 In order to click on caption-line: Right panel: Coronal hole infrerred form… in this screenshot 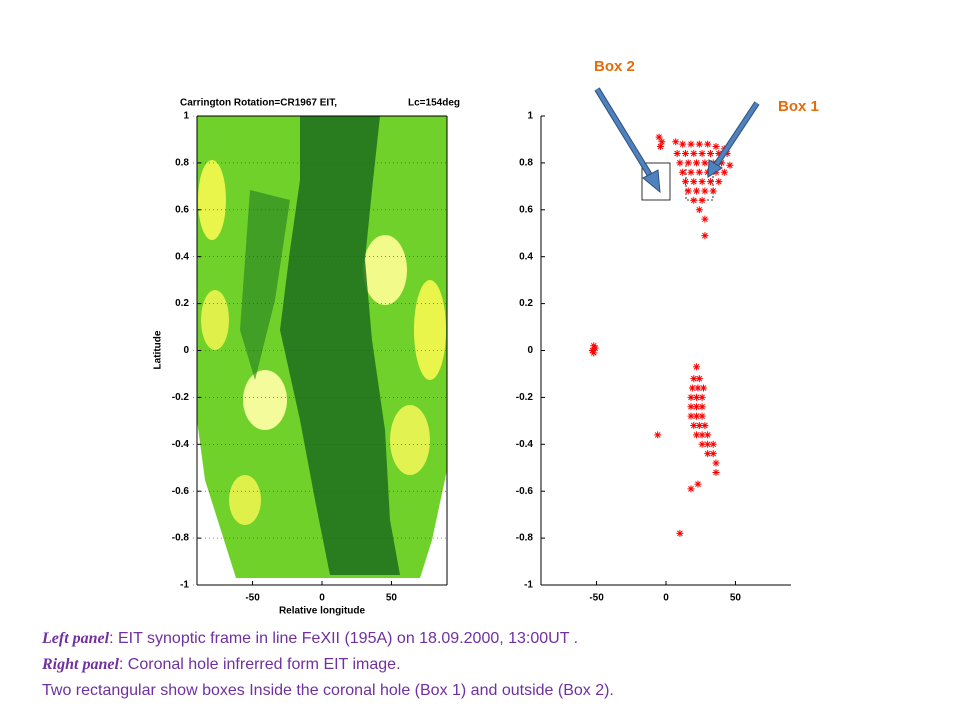, I will do `click(221, 665)`.